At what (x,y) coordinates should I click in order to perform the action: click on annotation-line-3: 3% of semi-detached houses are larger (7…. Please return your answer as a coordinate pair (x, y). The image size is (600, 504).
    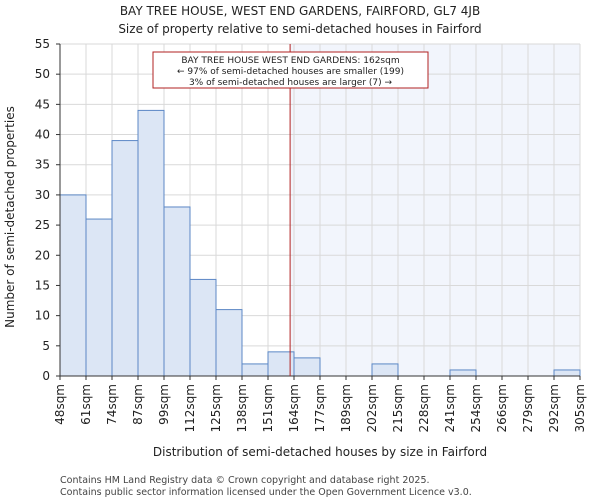
    Looking at the image, I should click on (291, 83).